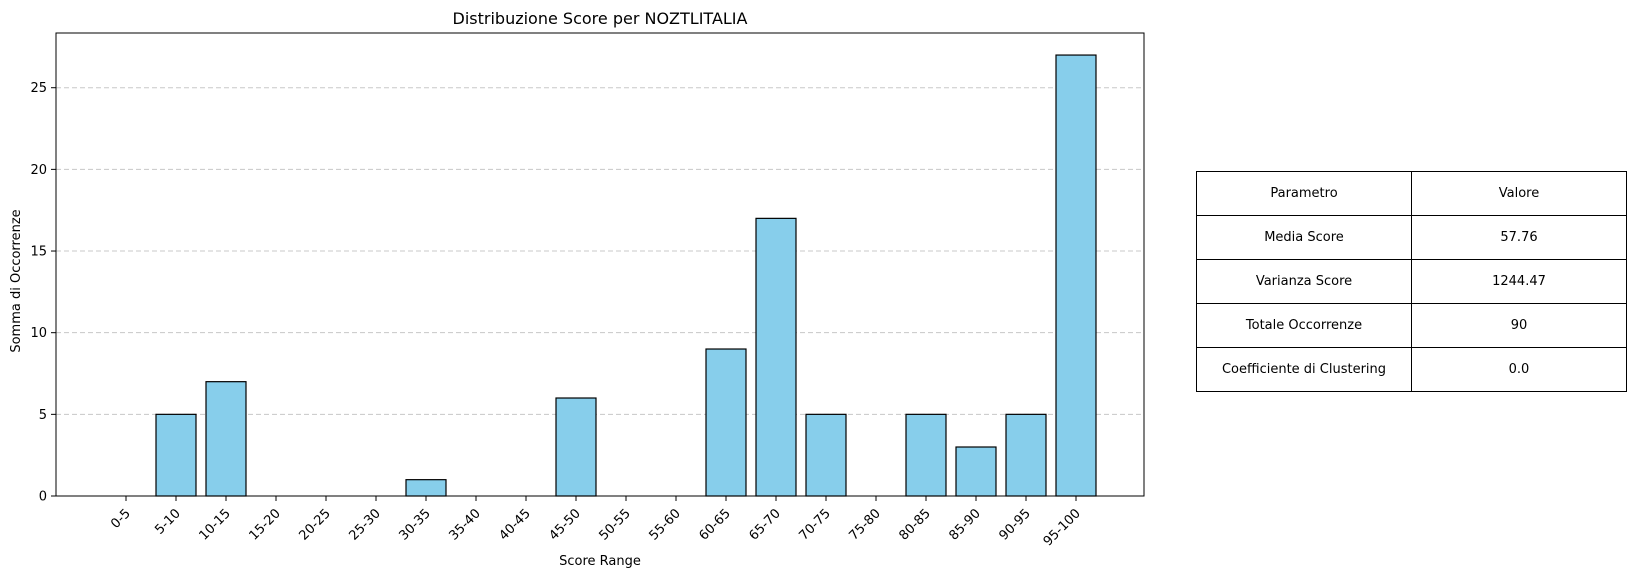 Image resolution: width=1640 pixels, height=578 pixels. I want to click on y-tick-label: 15, so click(38, 252).